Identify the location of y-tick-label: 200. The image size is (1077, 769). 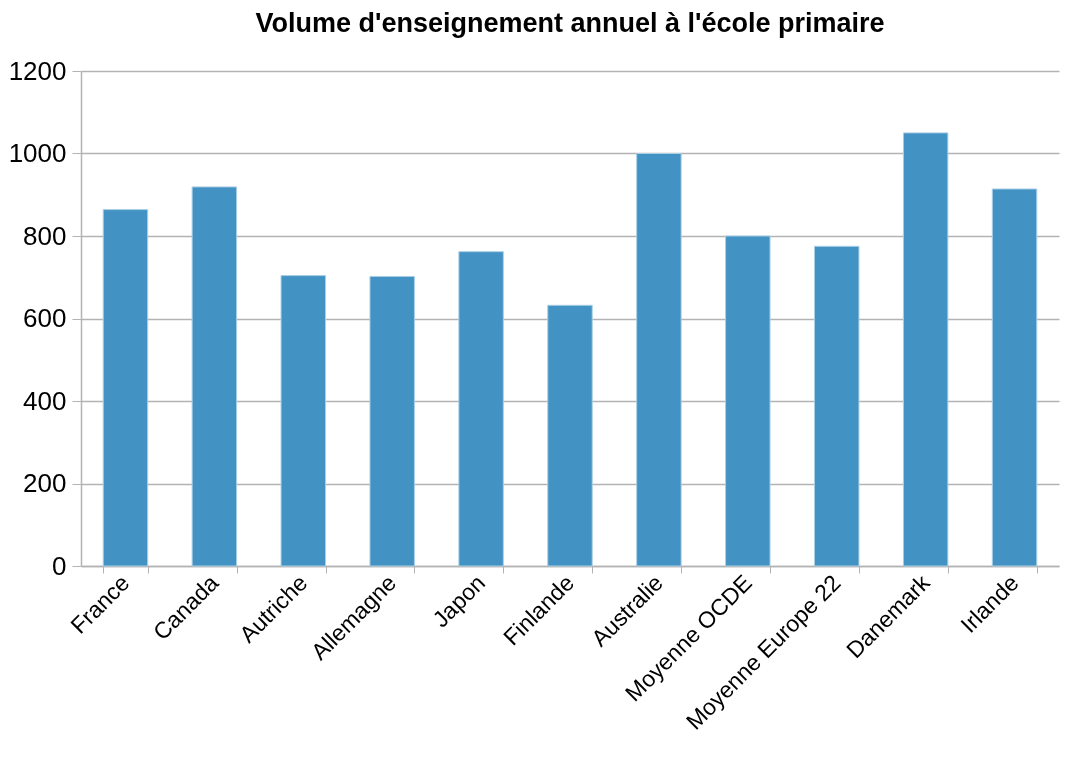
(45, 483).